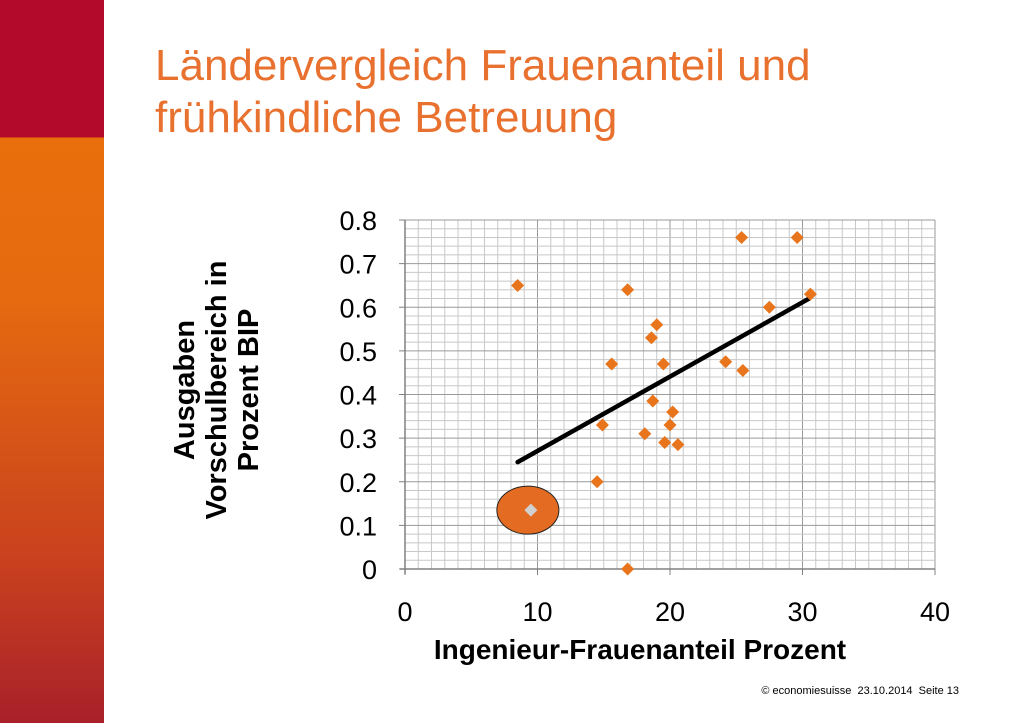 Image resolution: width=1023 pixels, height=723 pixels. I want to click on y-axis-label-text: Ausgaben Vorschulbereich in Prozent BIP, so click(217, 390).